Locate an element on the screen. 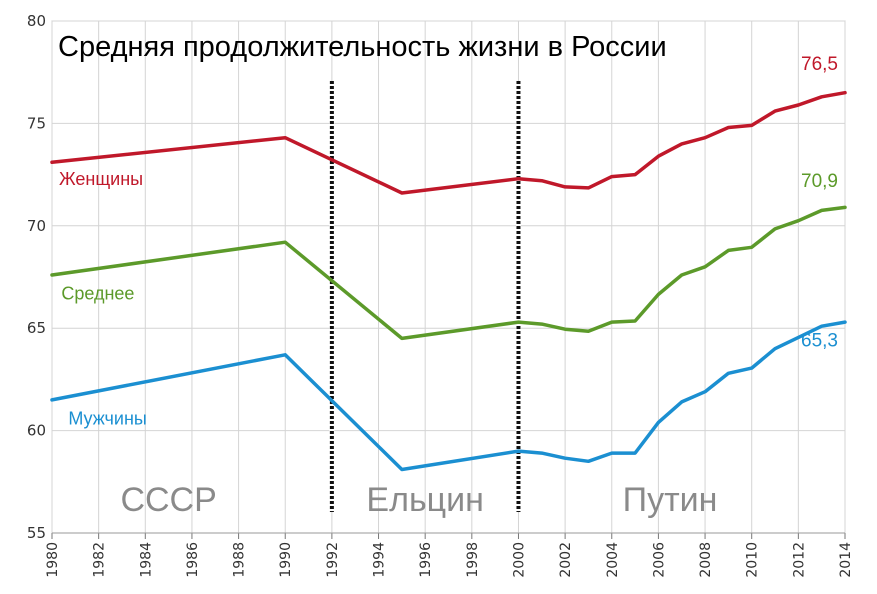 This screenshot has width=877, height=594. x-tick-label: 1980 is located at coordinates (53, 560).